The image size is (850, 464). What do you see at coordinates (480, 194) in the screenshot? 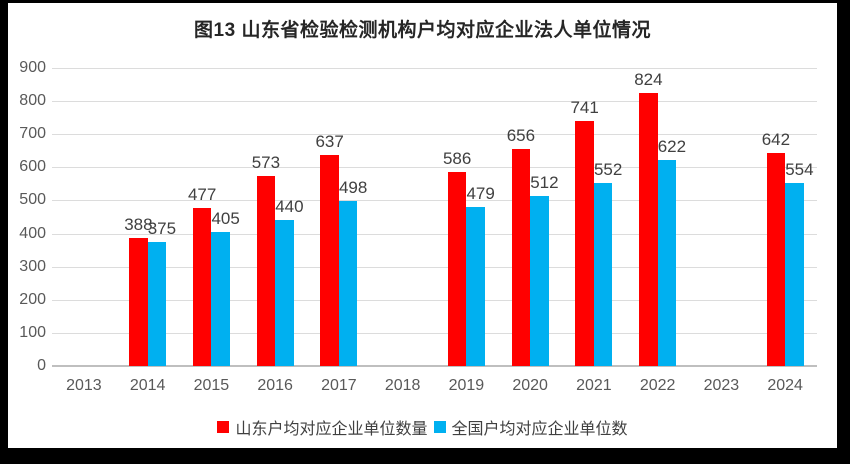
I see `data-label-national-2019: 479` at bounding box center [480, 194].